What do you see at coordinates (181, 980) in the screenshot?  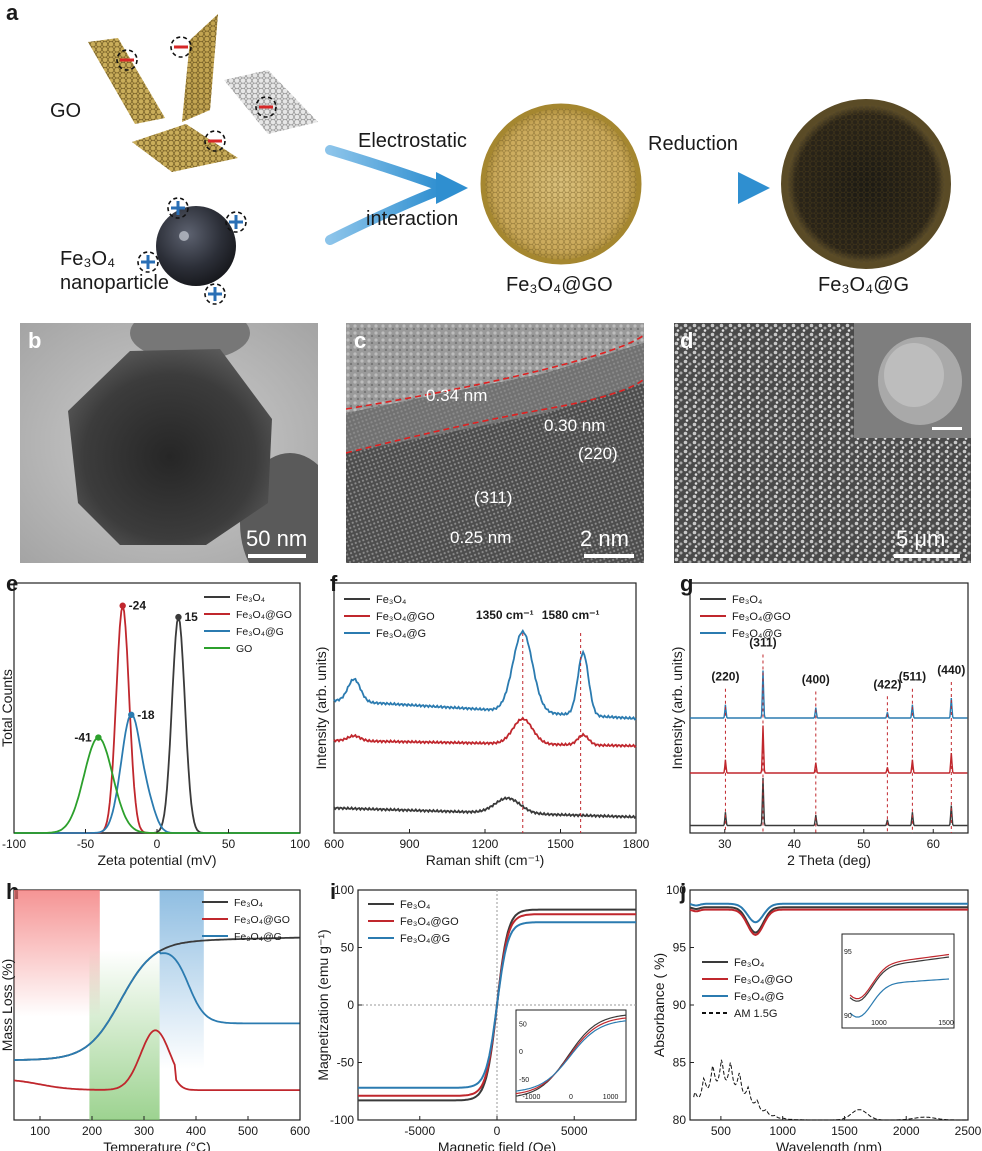 I see `shaded-region` at bounding box center [181, 980].